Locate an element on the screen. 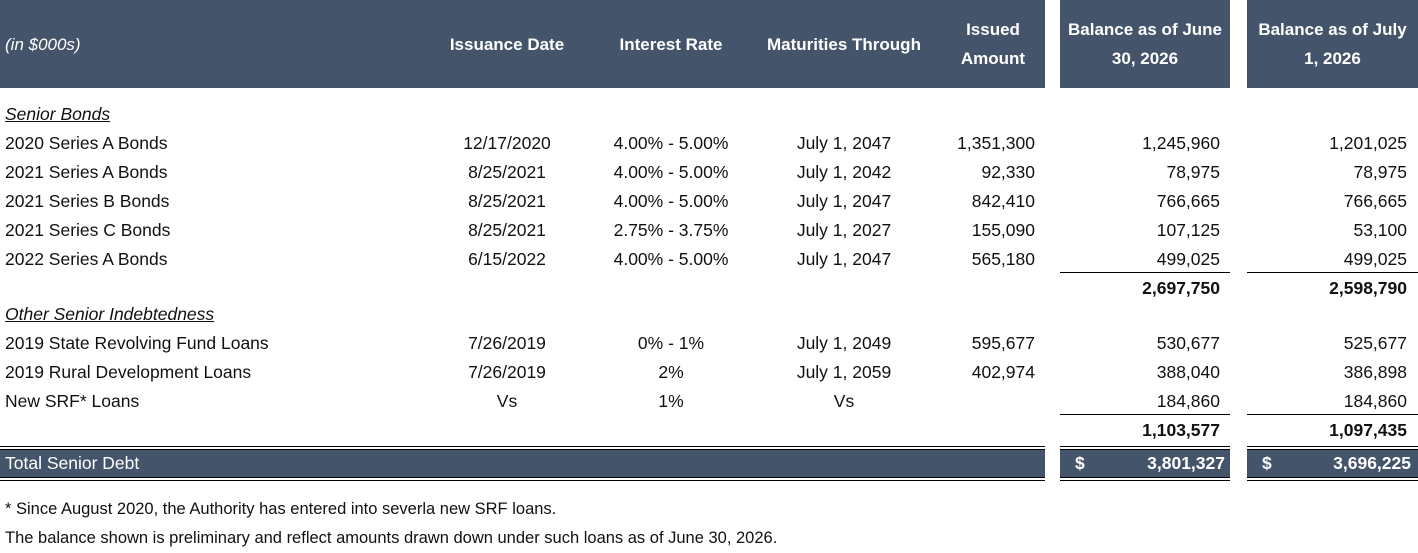 The height and width of the screenshot is (553, 1418). total: 3,801,327 is located at coordinates (1186, 463).